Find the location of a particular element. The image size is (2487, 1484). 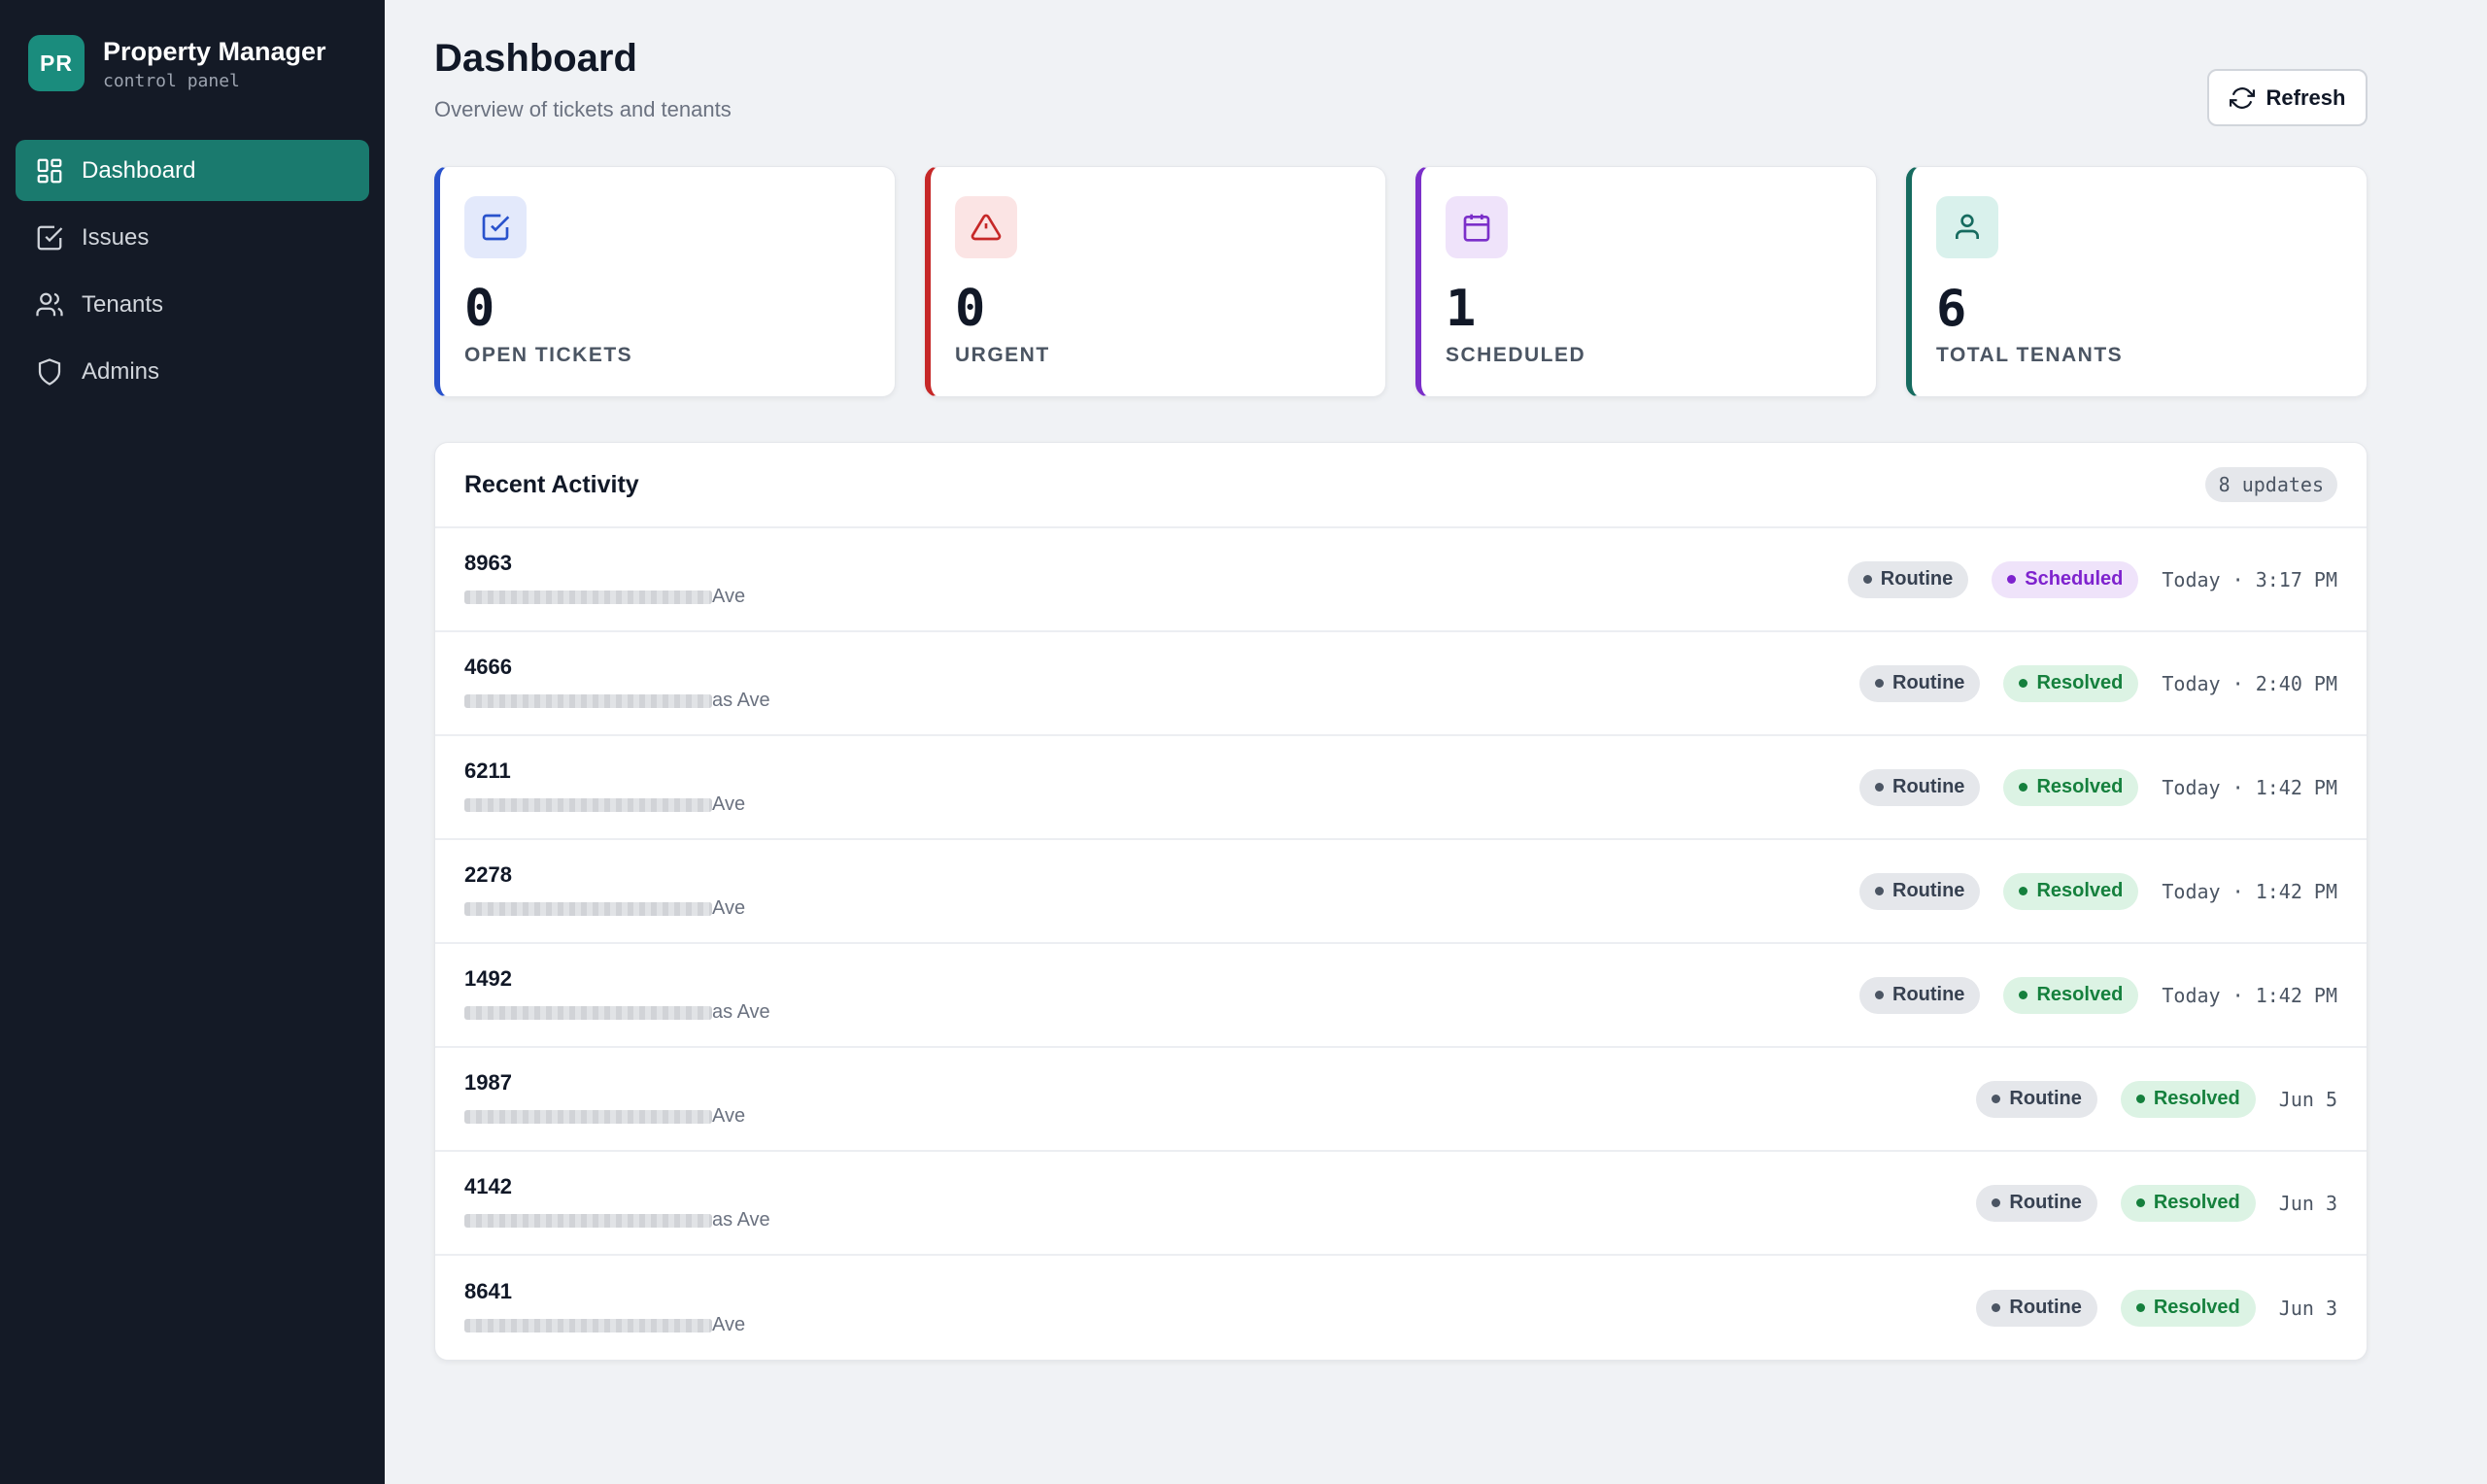

sidebar-item-admins: Admins is located at coordinates (192, 371).